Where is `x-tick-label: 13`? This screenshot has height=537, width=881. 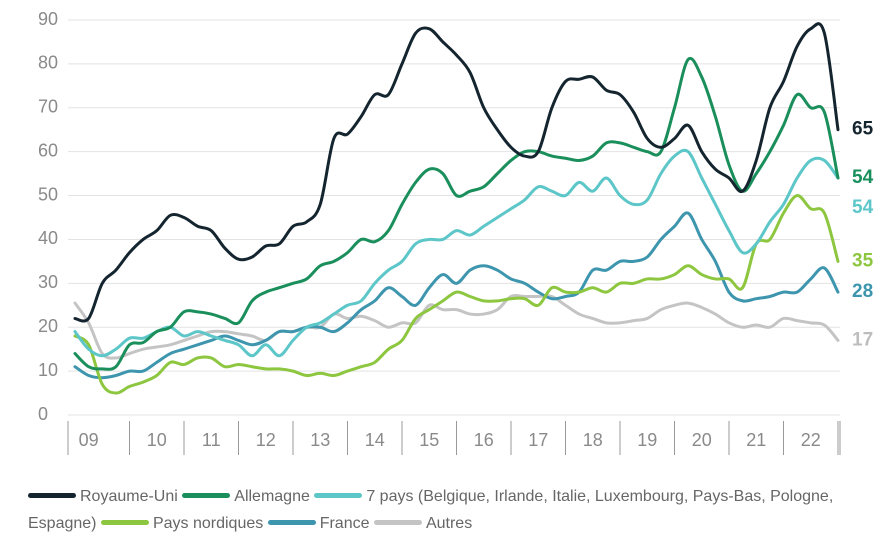 x-tick-label: 13 is located at coordinates (320, 440).